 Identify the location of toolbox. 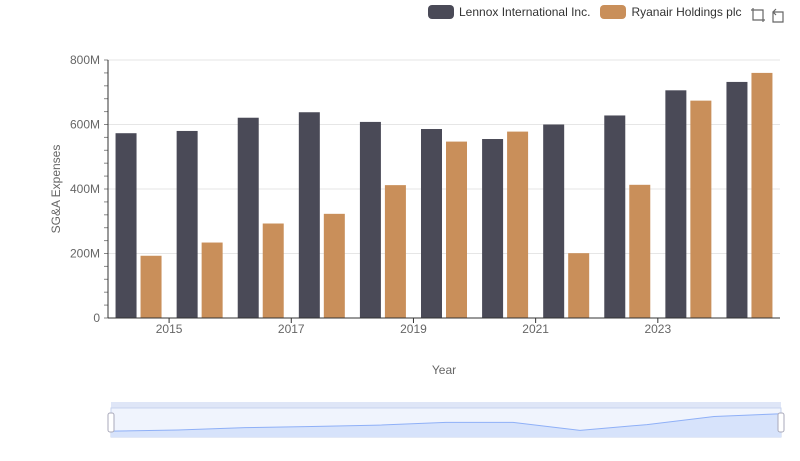
(766, 15).